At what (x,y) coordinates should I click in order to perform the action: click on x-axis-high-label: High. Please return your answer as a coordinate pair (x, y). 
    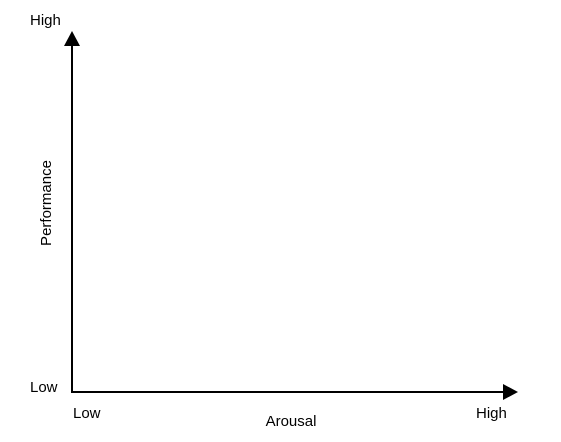
    Looking at the image, I should click on (491, 413).